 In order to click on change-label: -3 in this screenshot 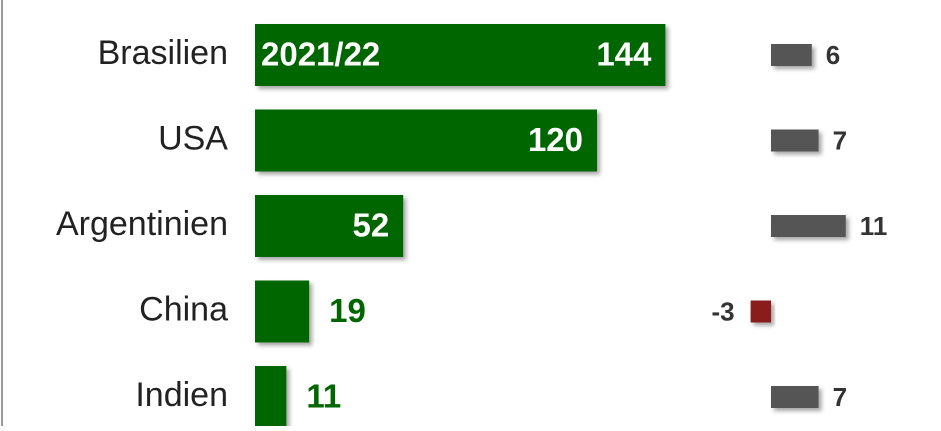, I will do `click(722, 311)`.